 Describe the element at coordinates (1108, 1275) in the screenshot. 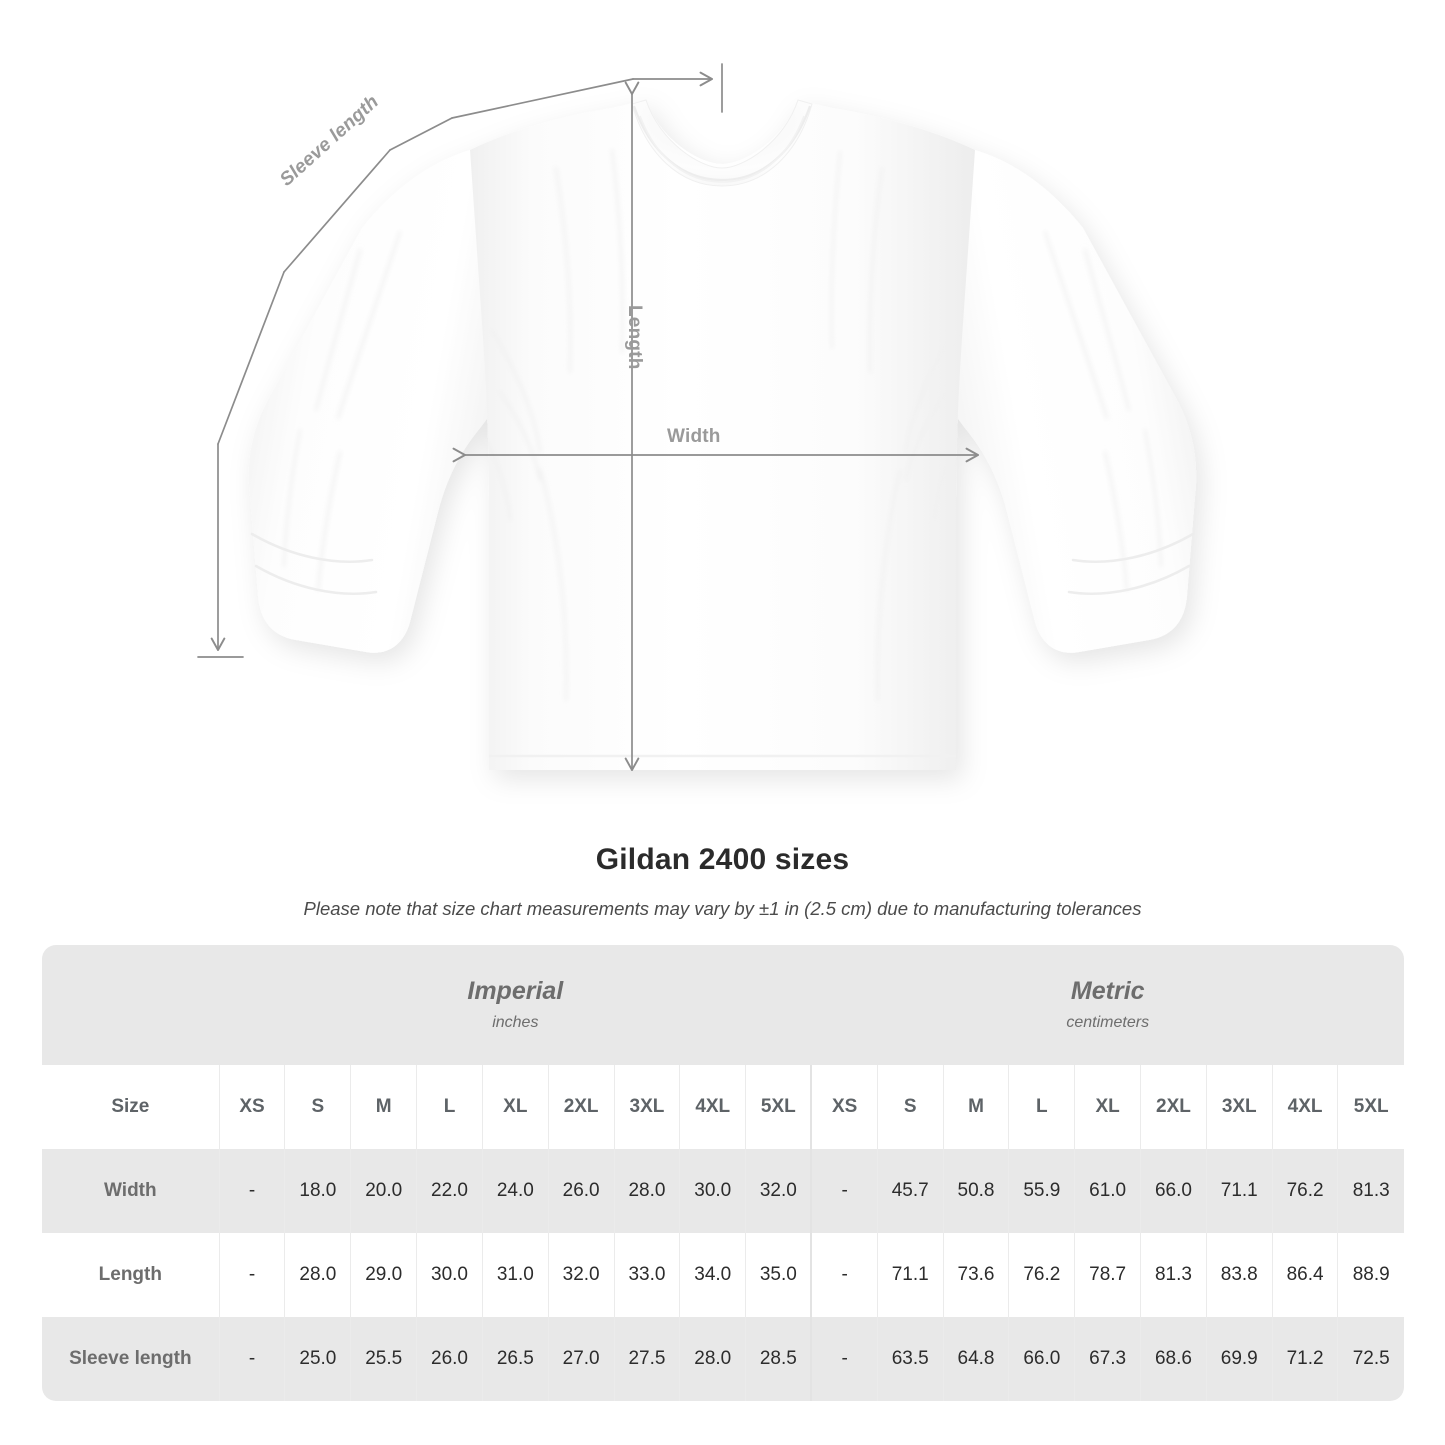

I see `cell-length-metric-xl: 78.7` at that location.